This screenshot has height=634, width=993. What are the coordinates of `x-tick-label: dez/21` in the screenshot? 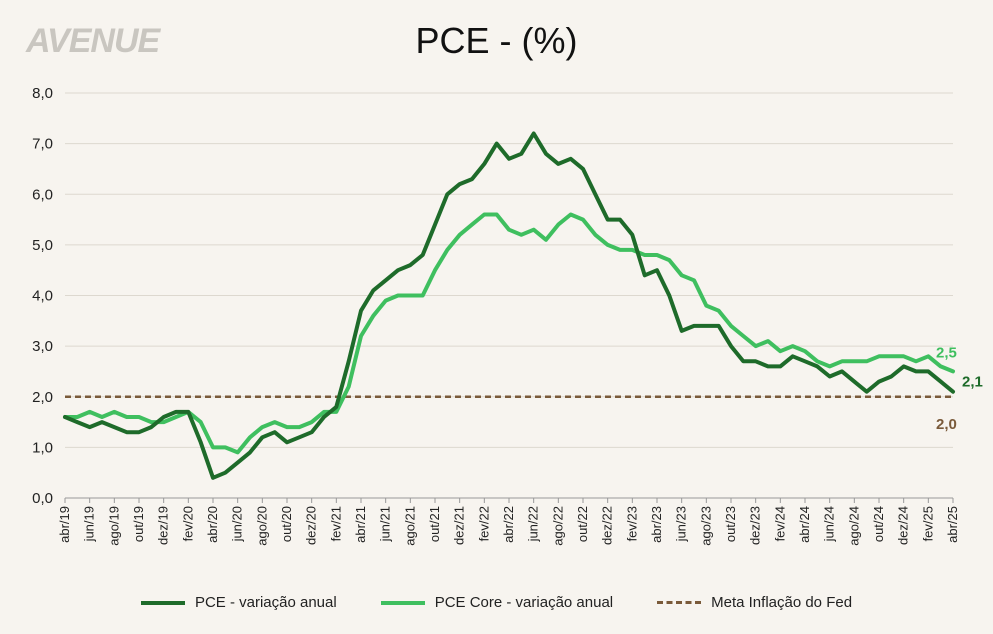 It's located at (459, 525).